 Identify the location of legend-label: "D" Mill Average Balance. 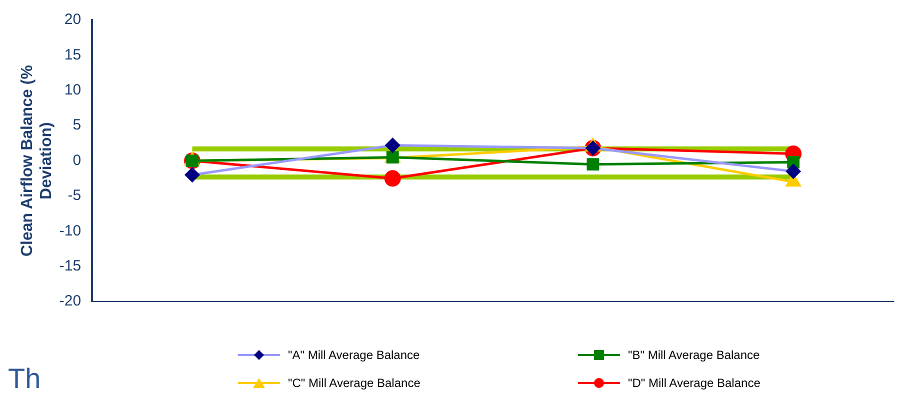
(694, 383).